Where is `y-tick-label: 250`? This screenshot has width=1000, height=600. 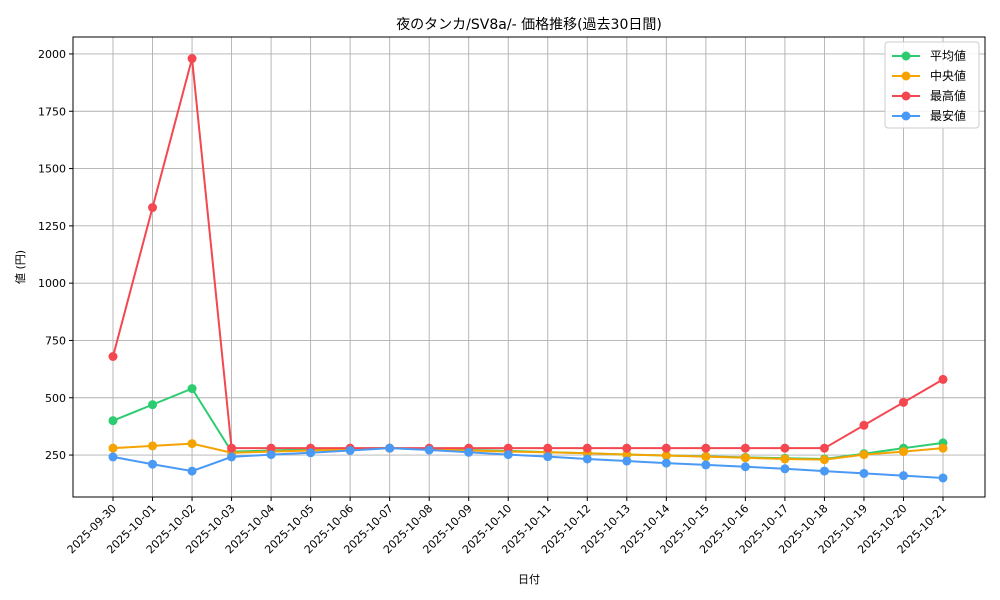
y-tick-label: 250 is located at coordinates (55, 455).